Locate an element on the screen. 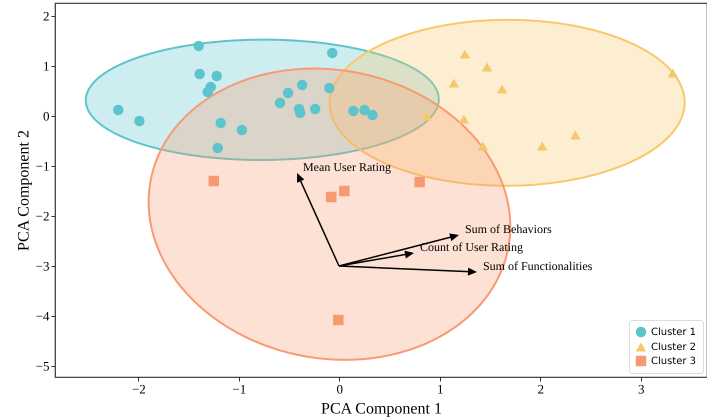 The height and width of the screenshot is (418, 707). x-tick-label: 1 is located at coordinates (440, 389).